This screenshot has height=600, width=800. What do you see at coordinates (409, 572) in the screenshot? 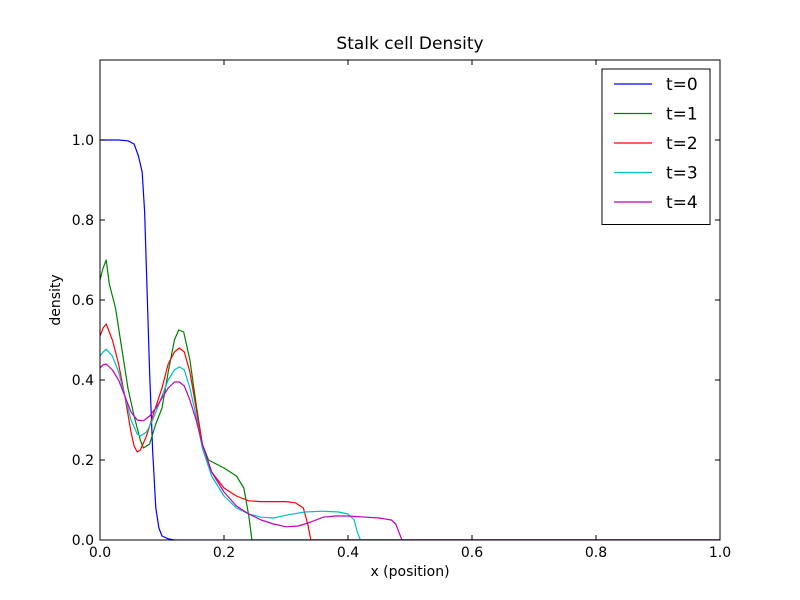
I see `x-axis-label: x (position)` at bounding box center [409, 572].